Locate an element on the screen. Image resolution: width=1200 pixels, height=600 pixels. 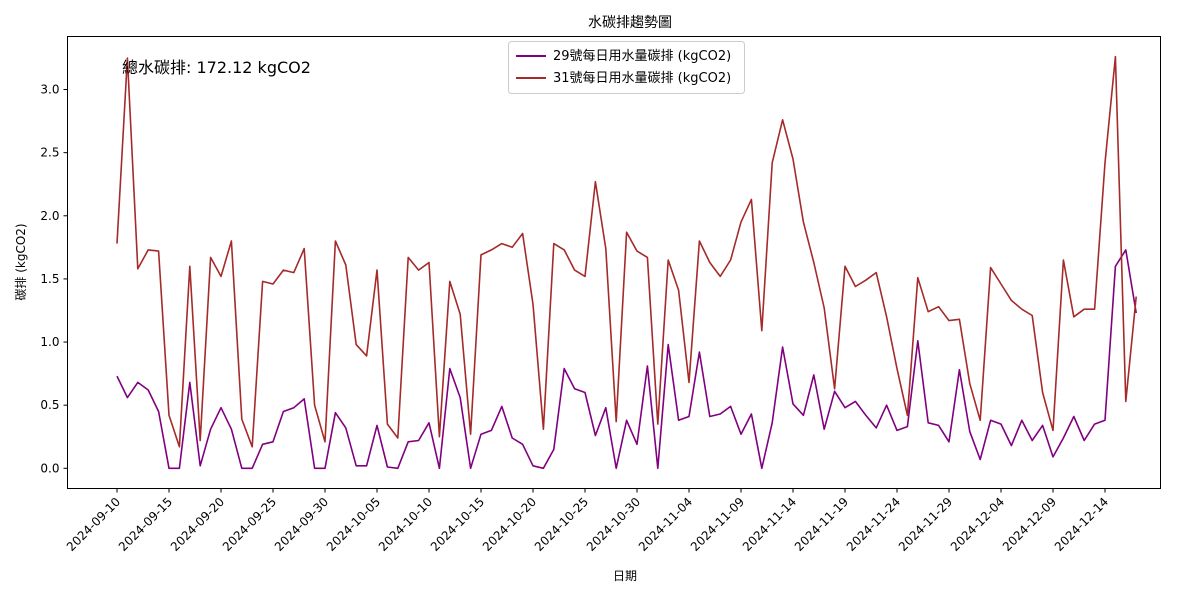
x-tick-label: 2024-10-30 is located at coordinates (613, 524).